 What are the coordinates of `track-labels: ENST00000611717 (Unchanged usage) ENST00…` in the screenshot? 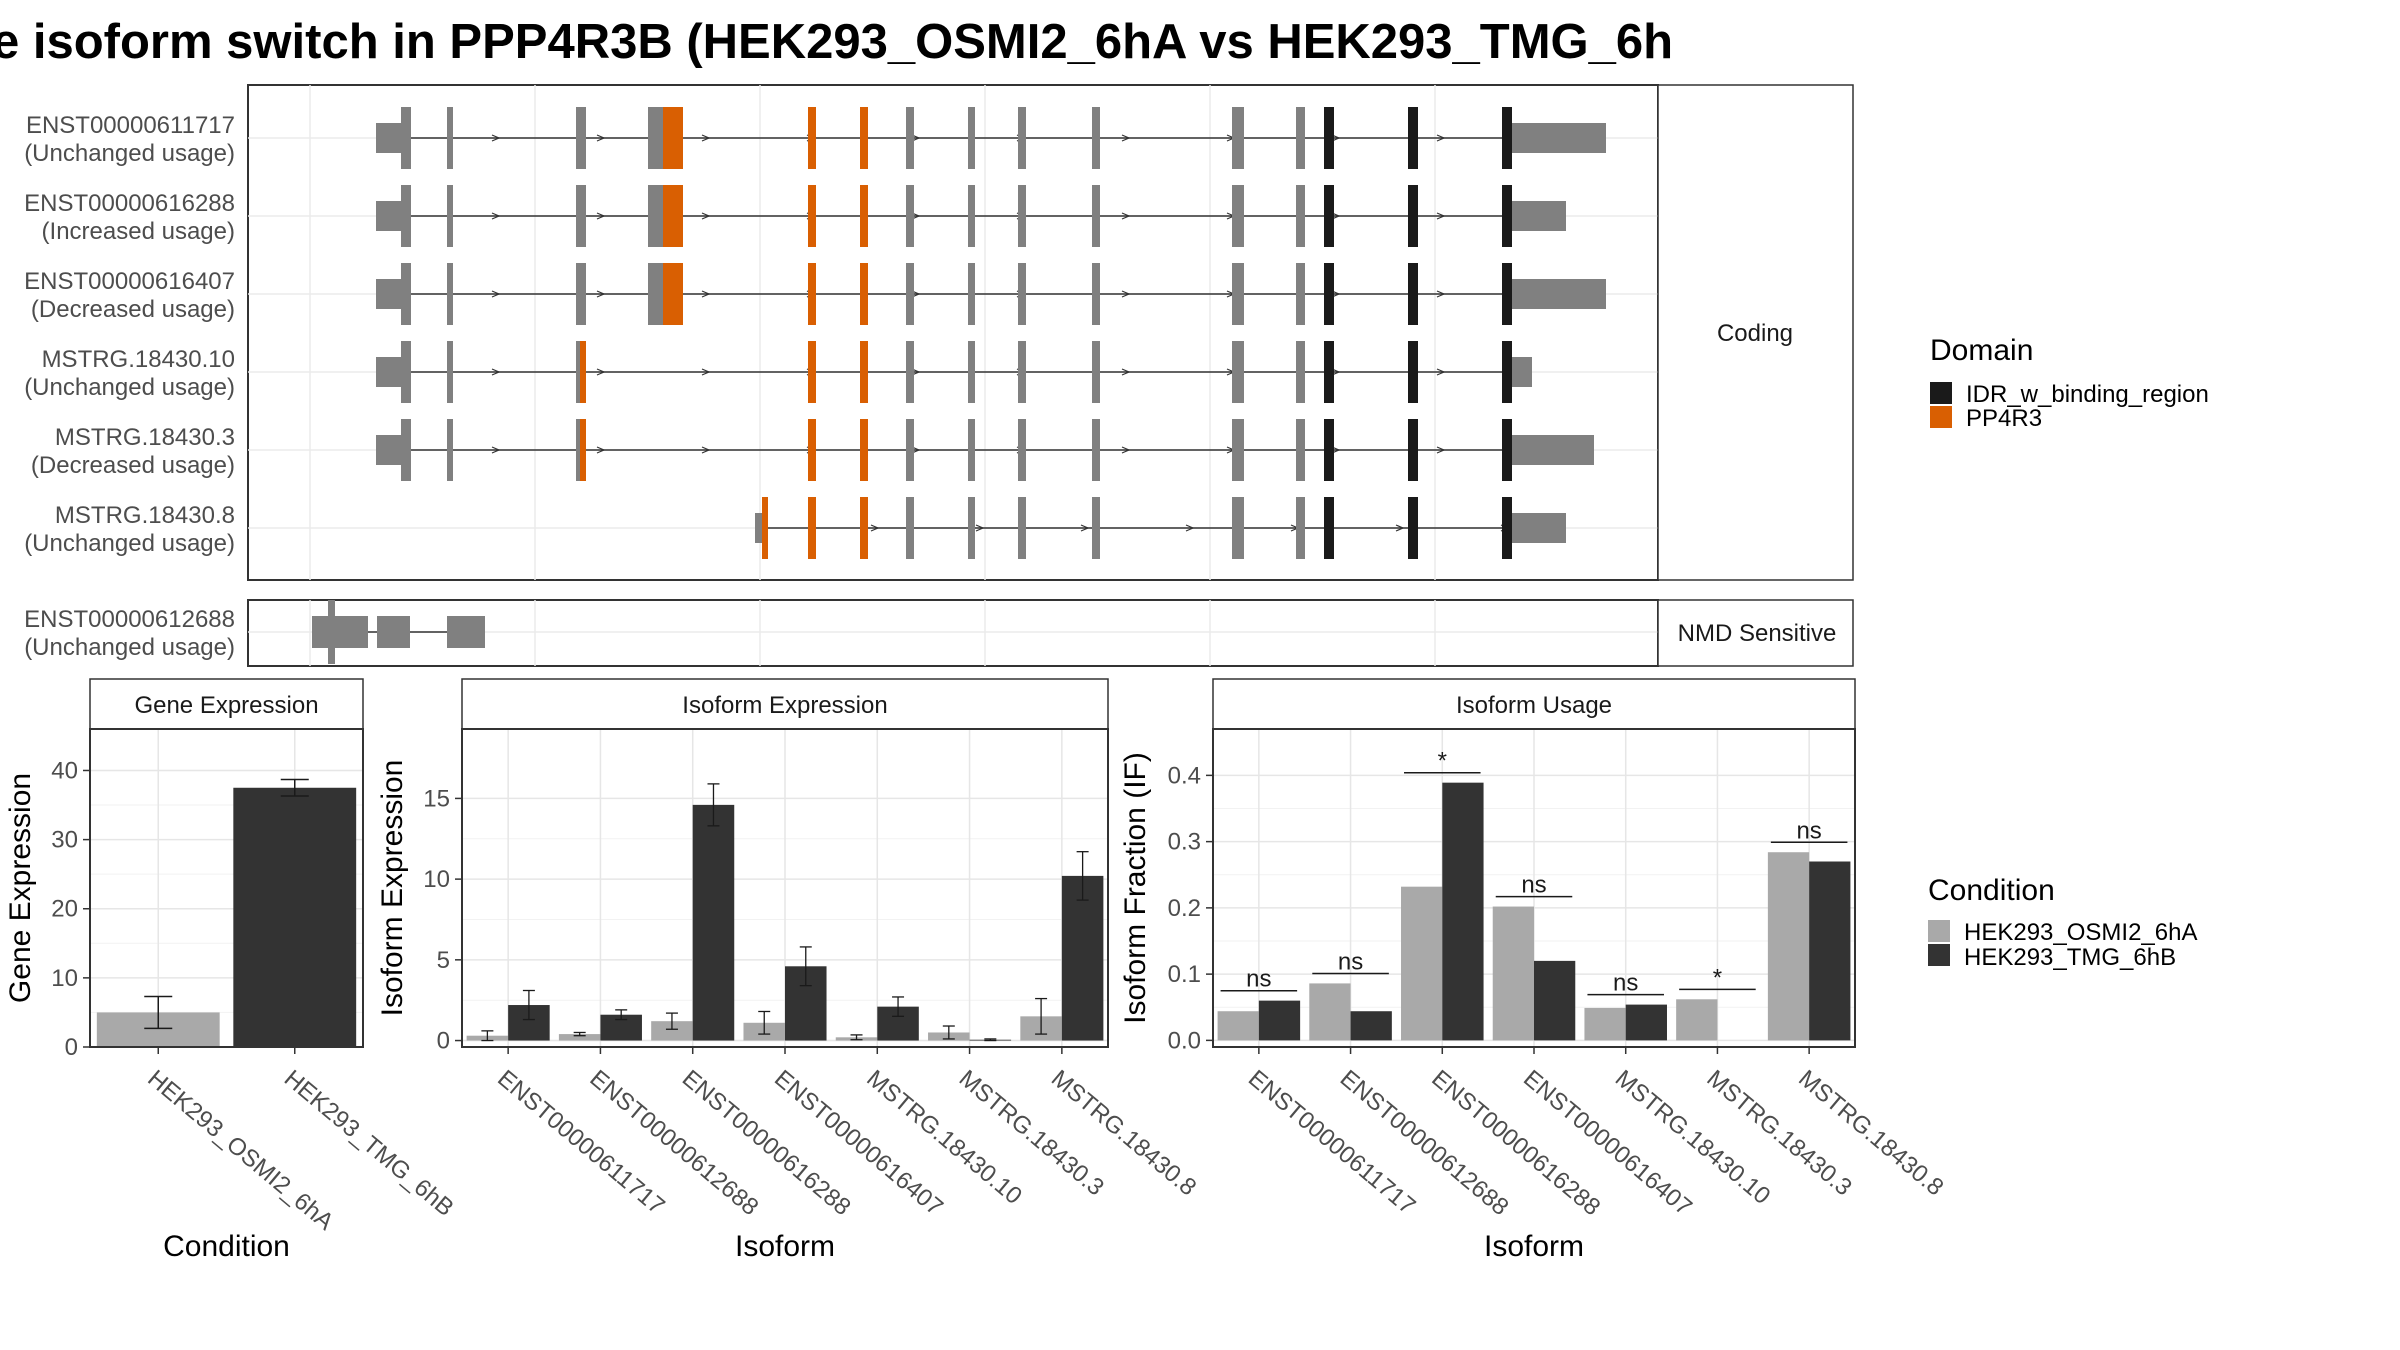 It's located at (129, 386).